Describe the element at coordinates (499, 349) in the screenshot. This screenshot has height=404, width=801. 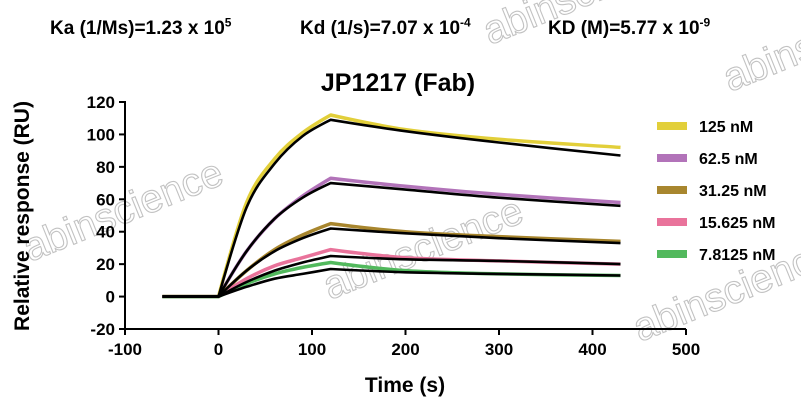
I see `x-tick-label: 300` at that location.